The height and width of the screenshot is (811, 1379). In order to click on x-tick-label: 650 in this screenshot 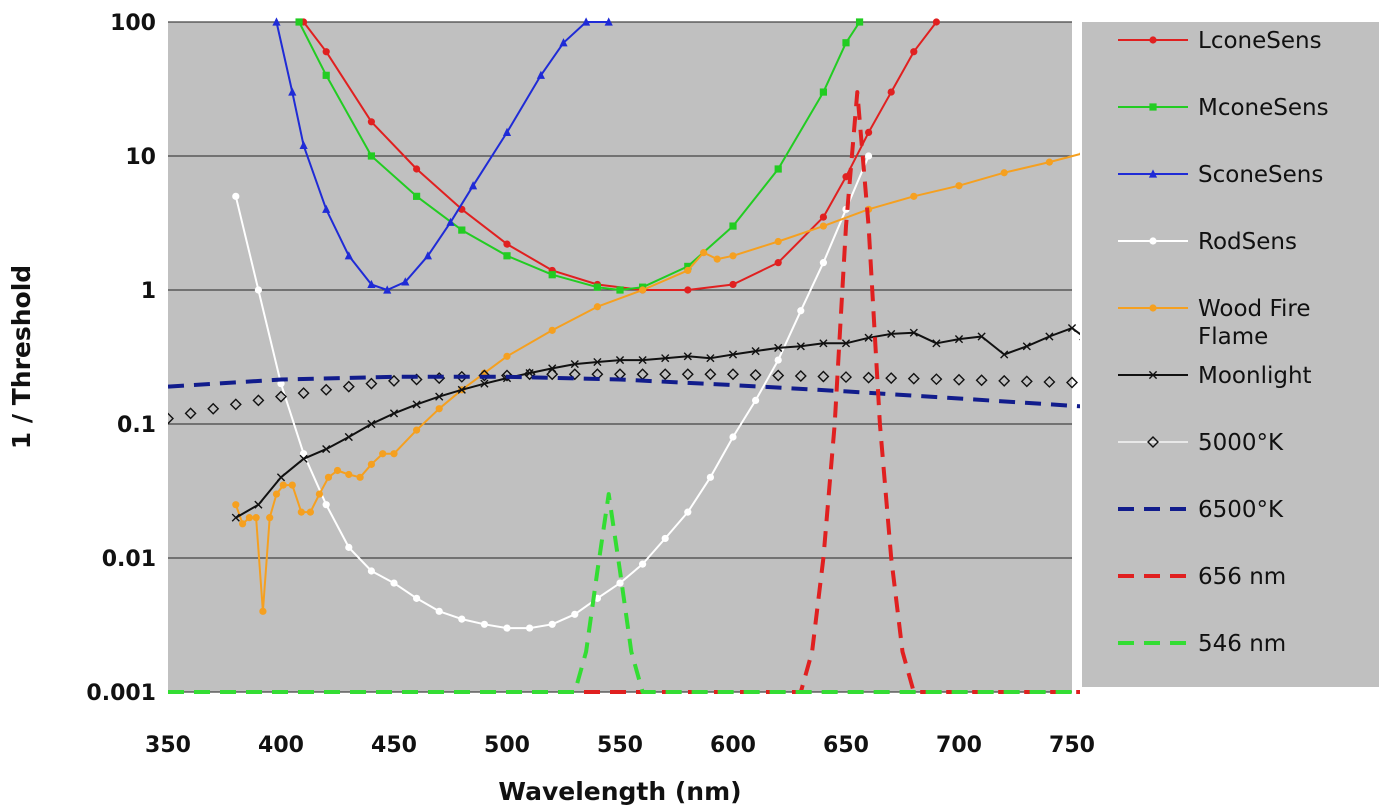, I will do `click(846, 745)`.